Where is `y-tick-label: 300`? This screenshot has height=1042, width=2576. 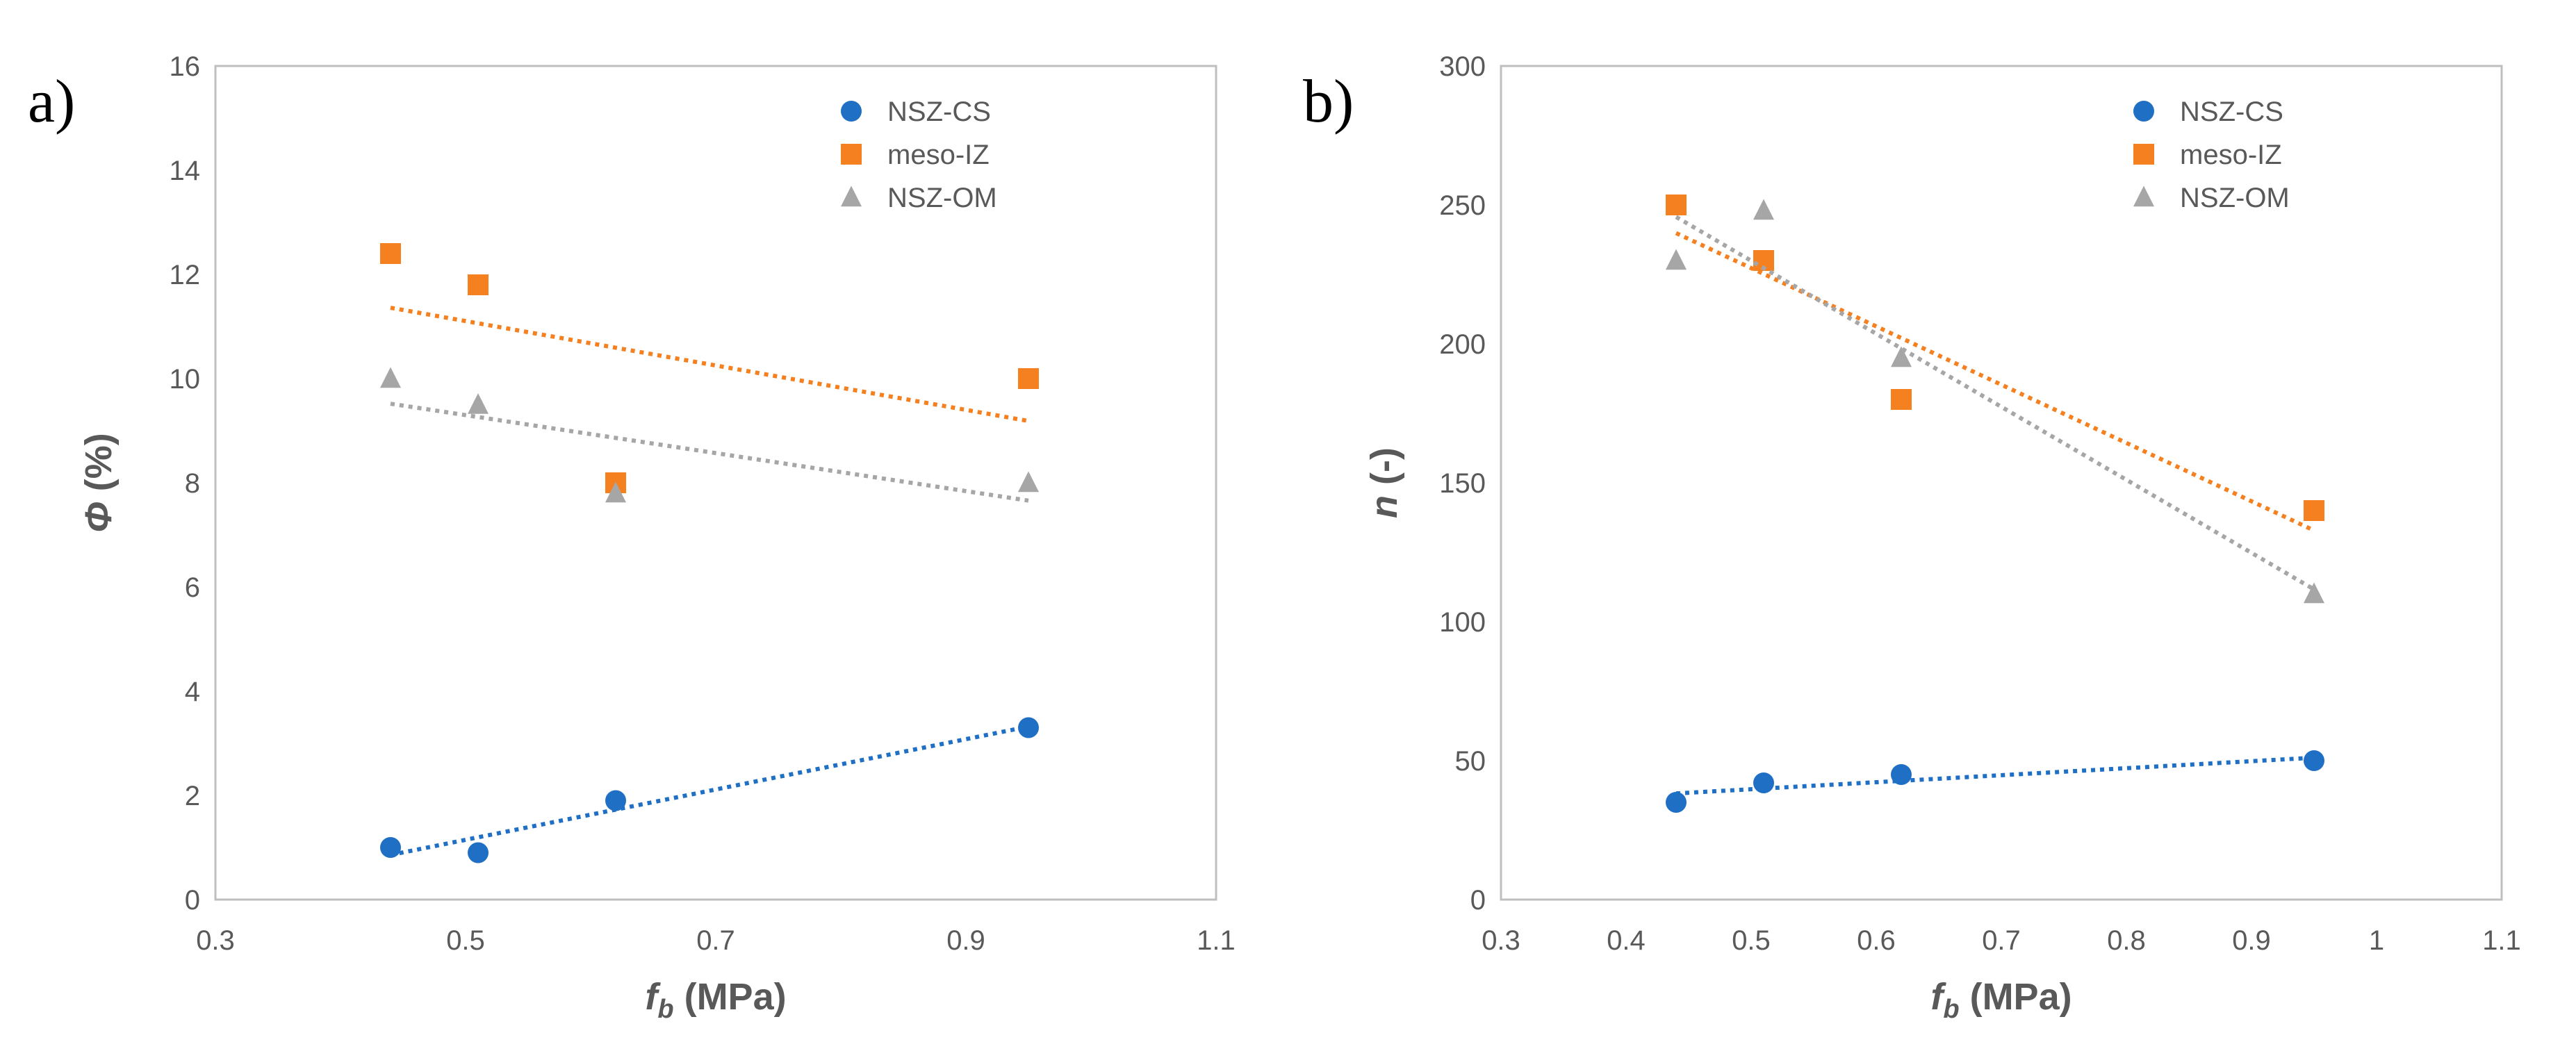 y-tick-label: 300 is located at coordinates (1462, 66).